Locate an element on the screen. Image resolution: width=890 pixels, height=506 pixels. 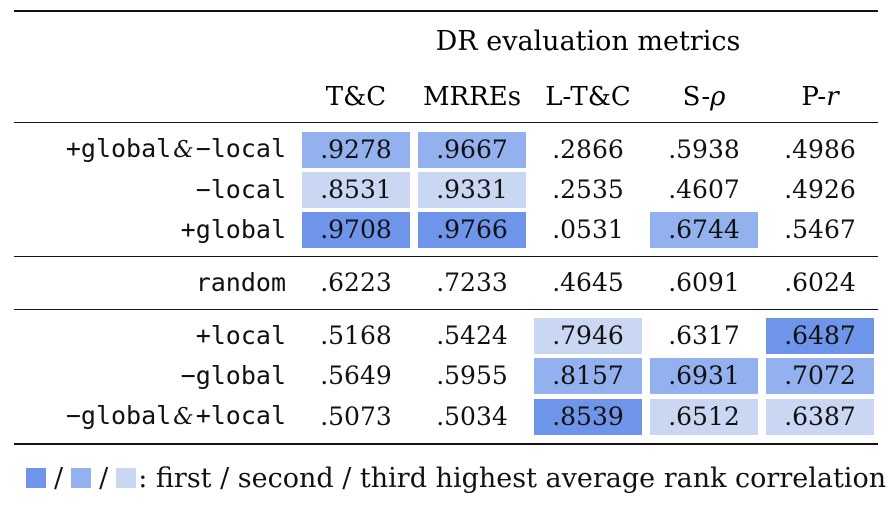
value-cell: .4607 is located at coordinates (704, 190).